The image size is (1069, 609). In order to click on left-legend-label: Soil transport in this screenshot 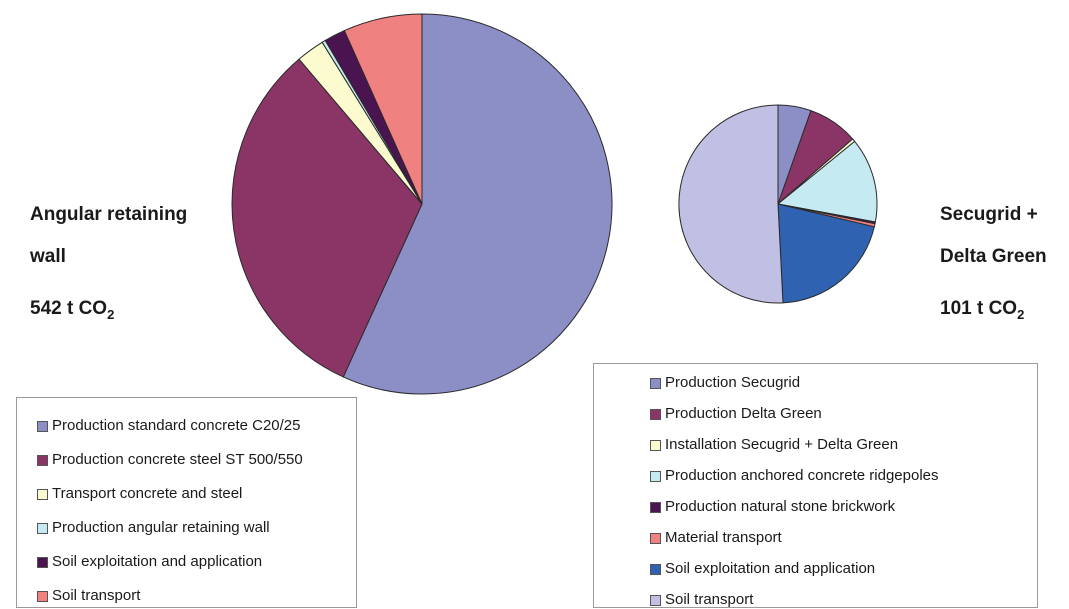, I will do `click(96, 595)`.